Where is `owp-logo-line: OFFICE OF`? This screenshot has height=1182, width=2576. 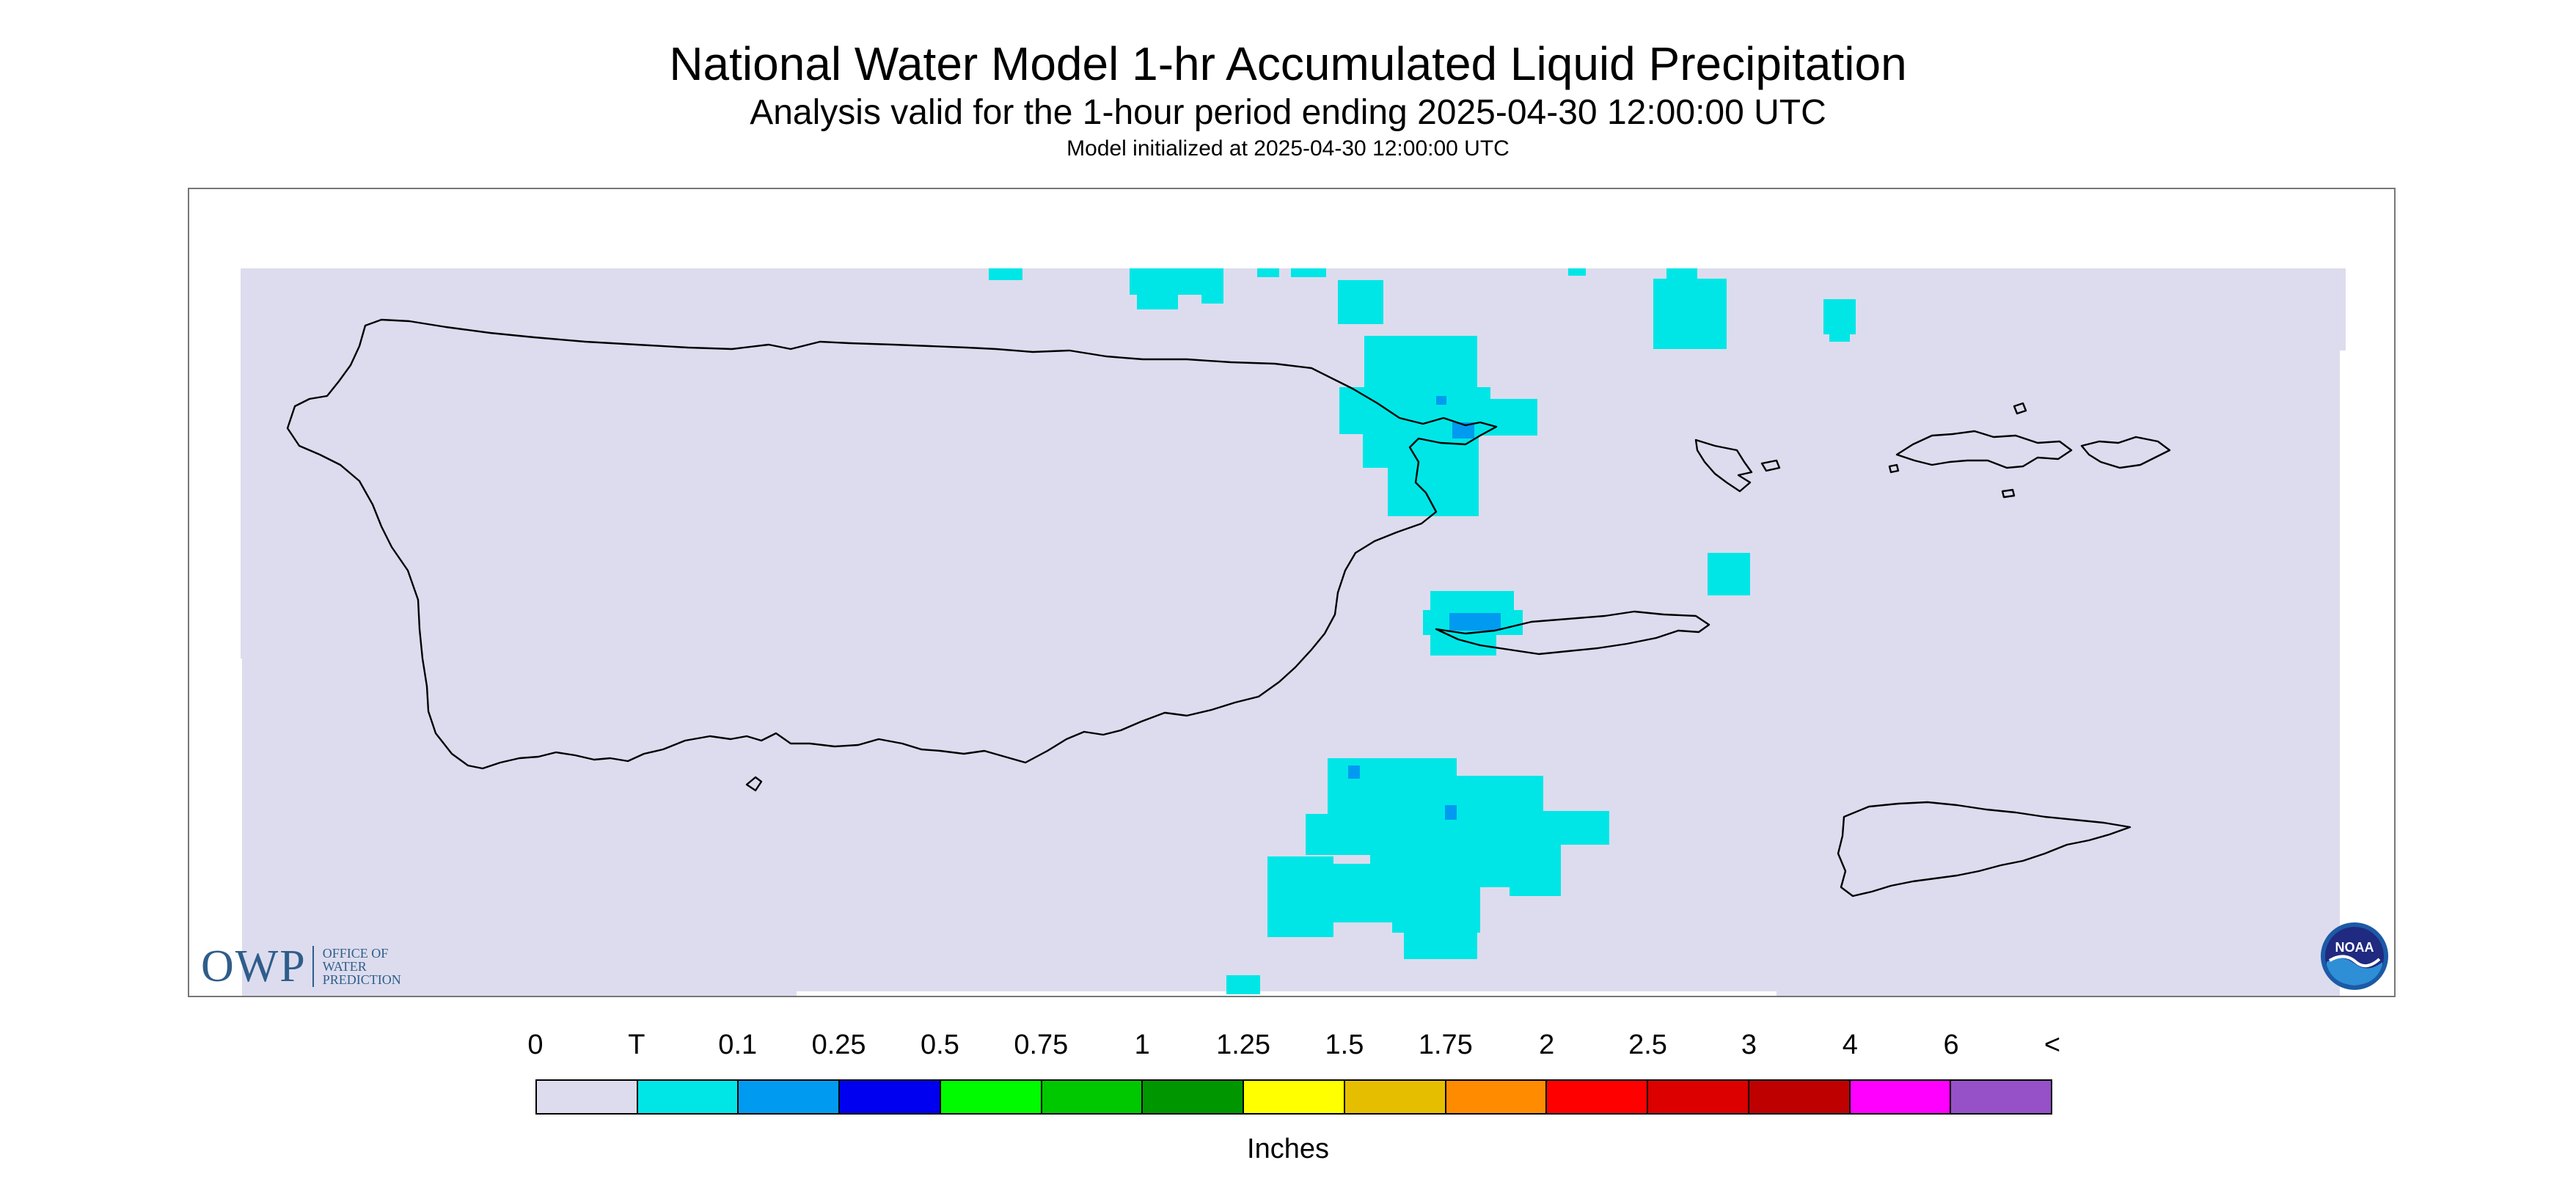 owp-logo-line: OFFICE OF is located at coordinates (355, 953).